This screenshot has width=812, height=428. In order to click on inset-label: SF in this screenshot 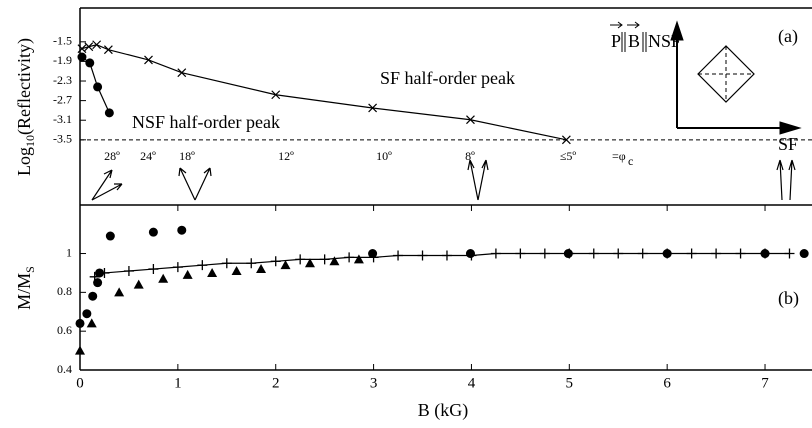, I will do `click(788, 144)`.